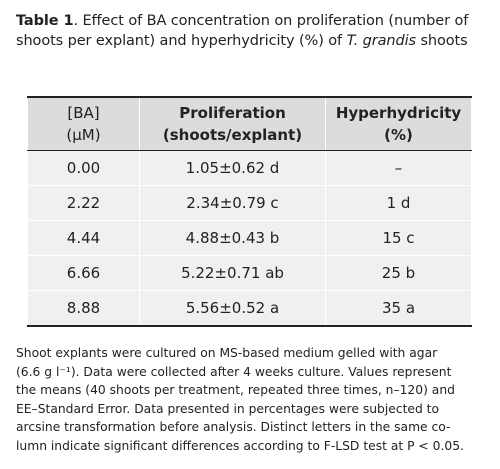 The width and height of the screenshot is (500, 469). I want to click on table-row: 4.44 4.88±0.43 b 15 c, so click(249, 238).